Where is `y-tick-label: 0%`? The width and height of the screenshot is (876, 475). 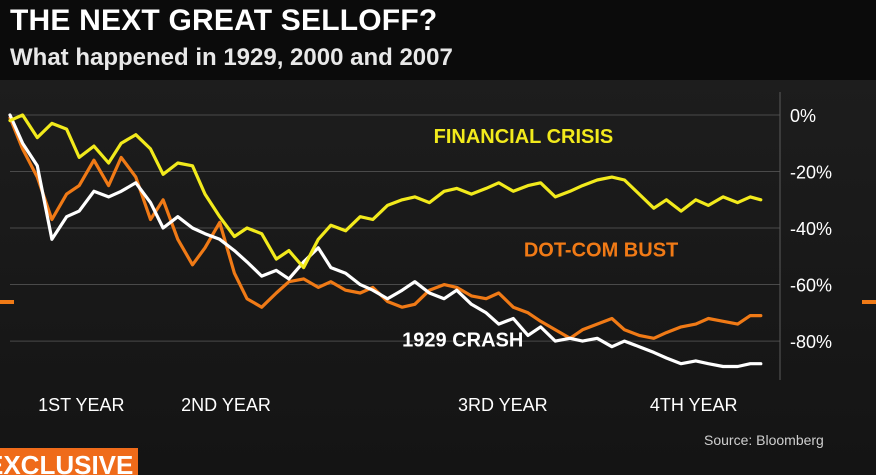 y-tick-label: 0% is located at coordinates (803, 116).